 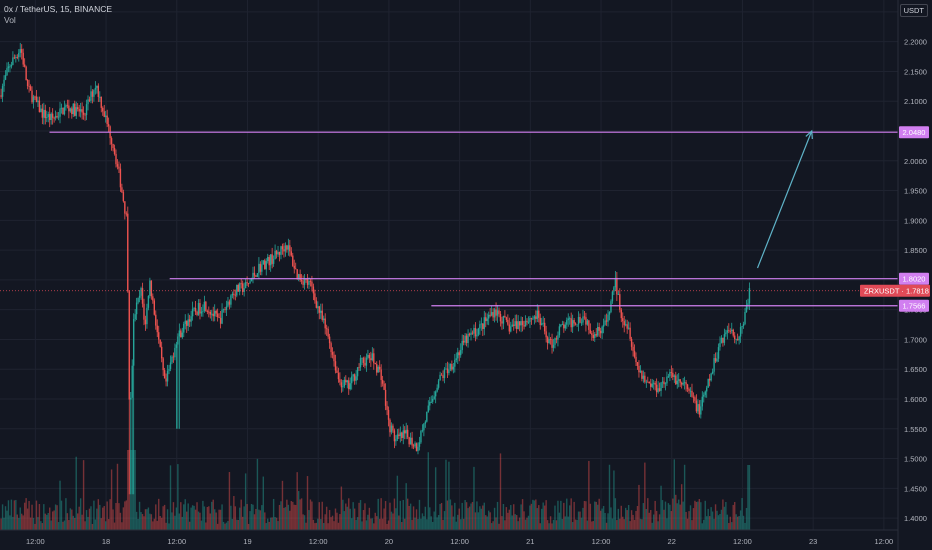 What do you see at coordinates (913, 10) in the screenshot?
I see `currency-badge: USDT` at bounding box center [913, 10].